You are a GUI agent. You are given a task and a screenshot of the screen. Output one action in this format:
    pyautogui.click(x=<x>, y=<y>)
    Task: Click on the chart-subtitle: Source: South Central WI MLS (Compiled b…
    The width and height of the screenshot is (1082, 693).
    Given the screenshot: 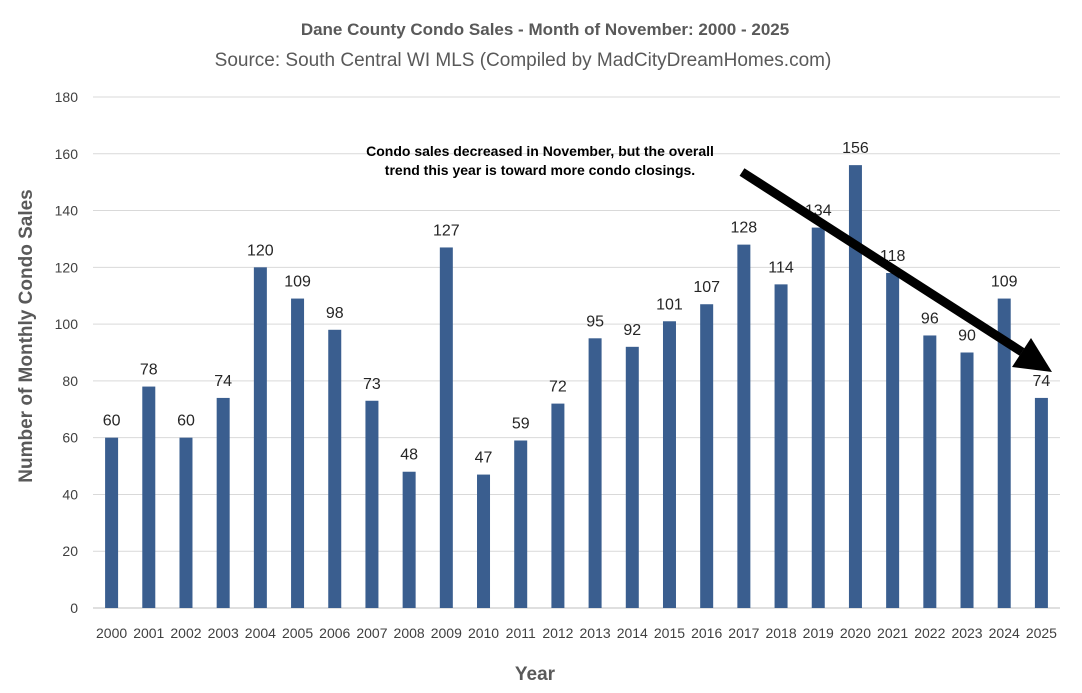 What is the action you would take?
    pyautogui.click(x=523, y=60)
    